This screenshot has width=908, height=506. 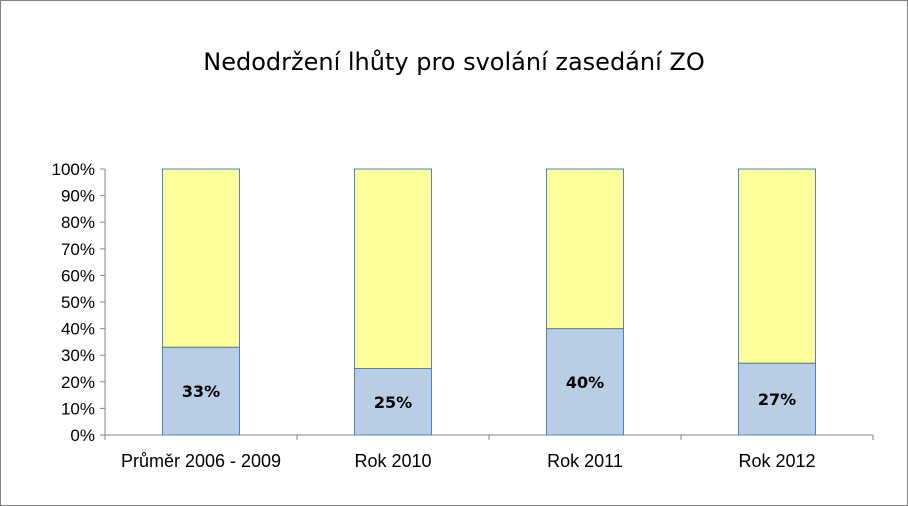 What do you see at coordinates (393, 402) in the screenshot?
I see `data-label: 25%` at bounding box center [393, 402].